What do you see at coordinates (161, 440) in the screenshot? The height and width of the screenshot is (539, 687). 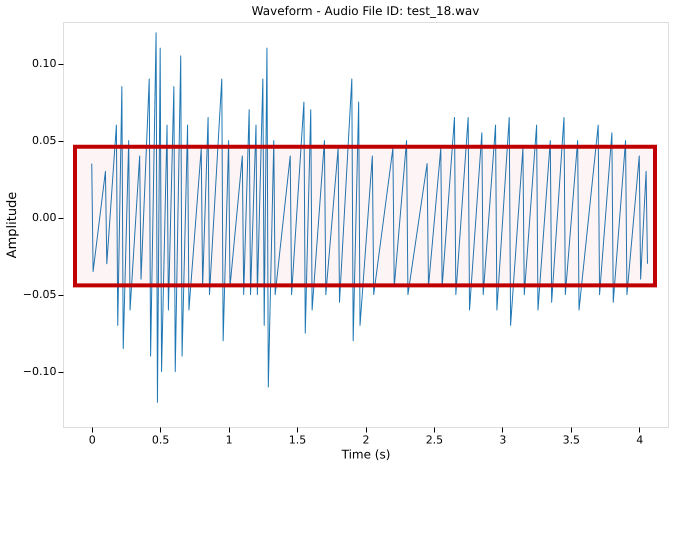 I see `x-tick-label: 0.5` at bounding box center [161, 440].